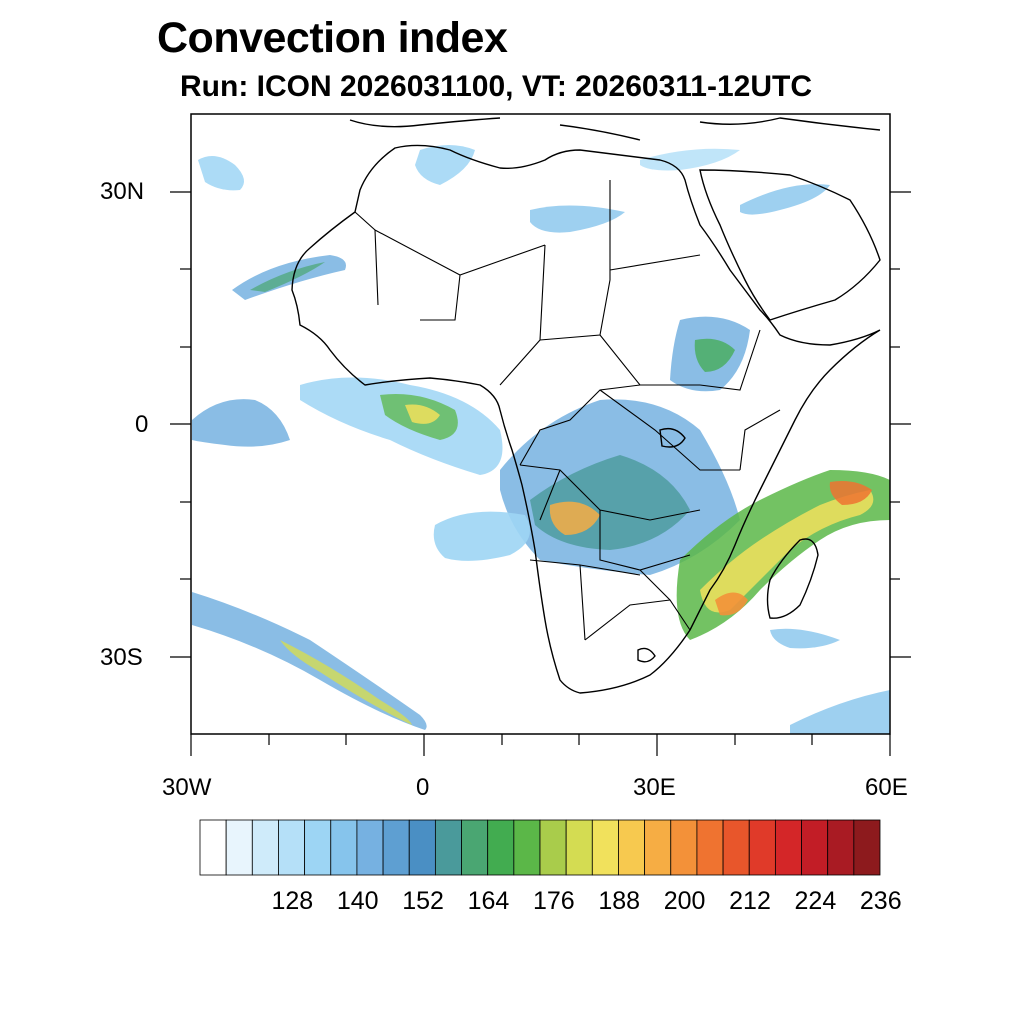 This screenshot has height=1024, width=1024. What do you see at coordinates (346, 682) in the screenshot?
I see `plume-streak-core` at bounding box center [346, 682].